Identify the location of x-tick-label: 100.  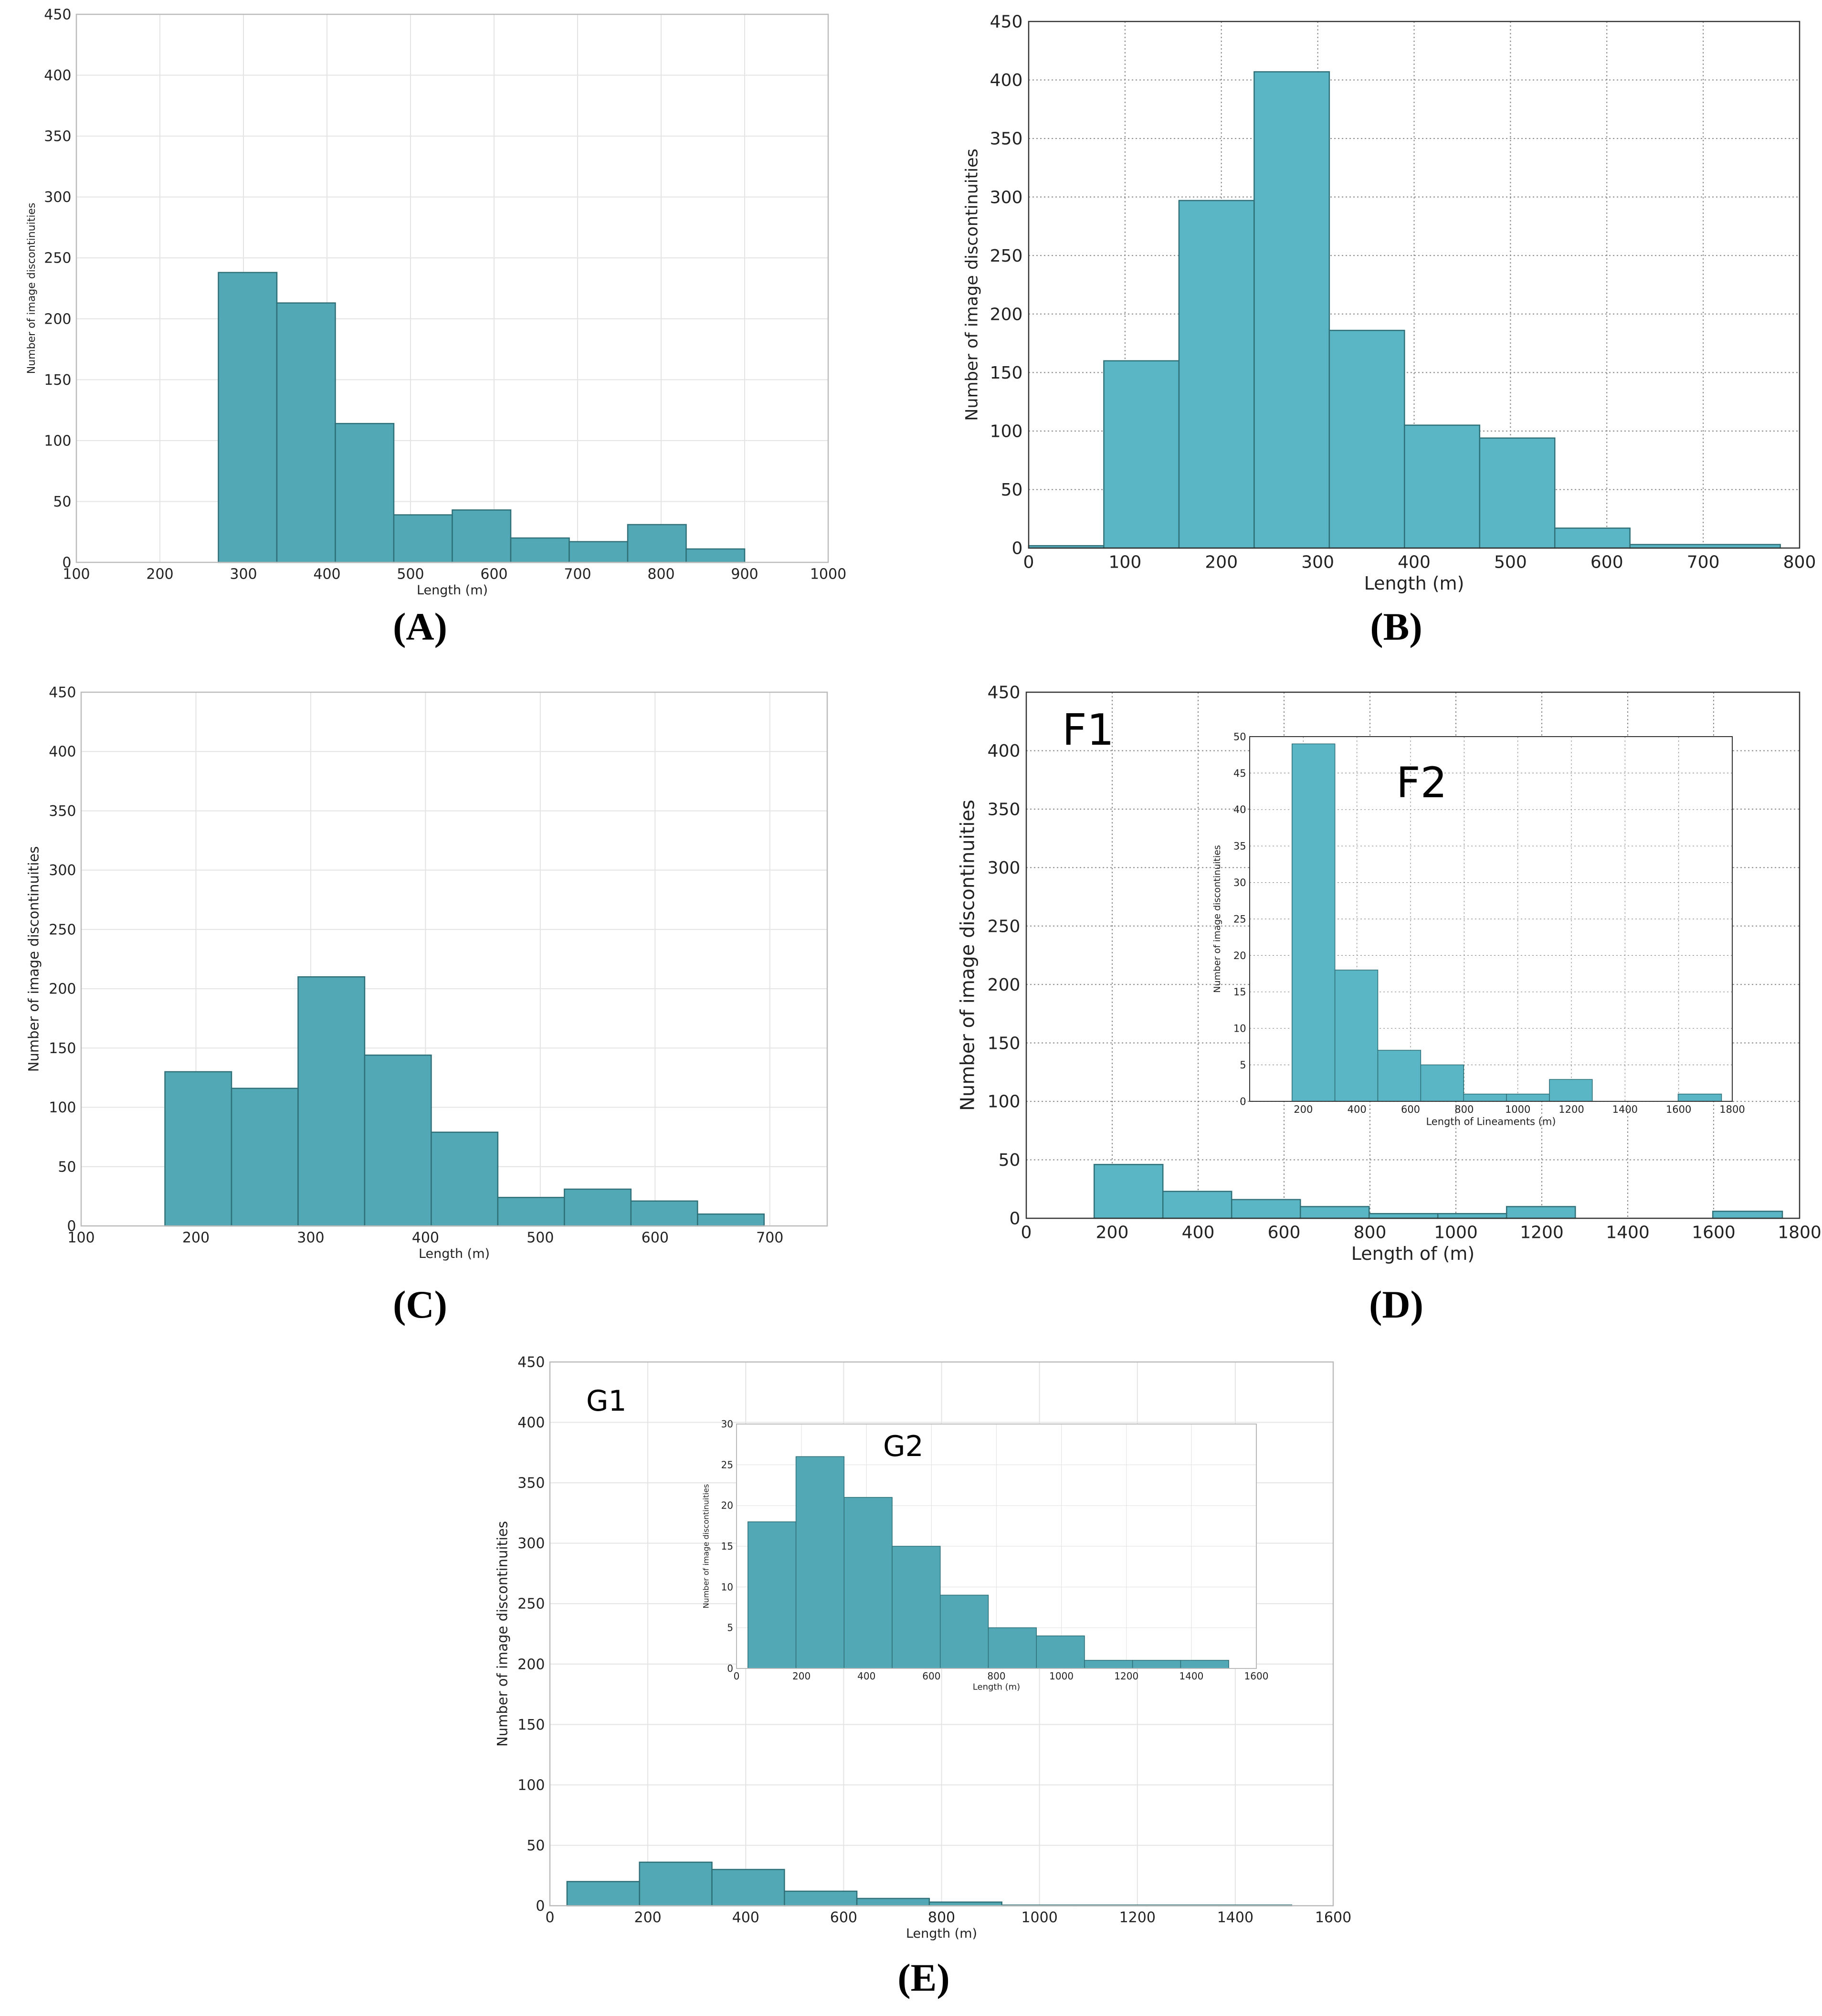
(1125, 562).